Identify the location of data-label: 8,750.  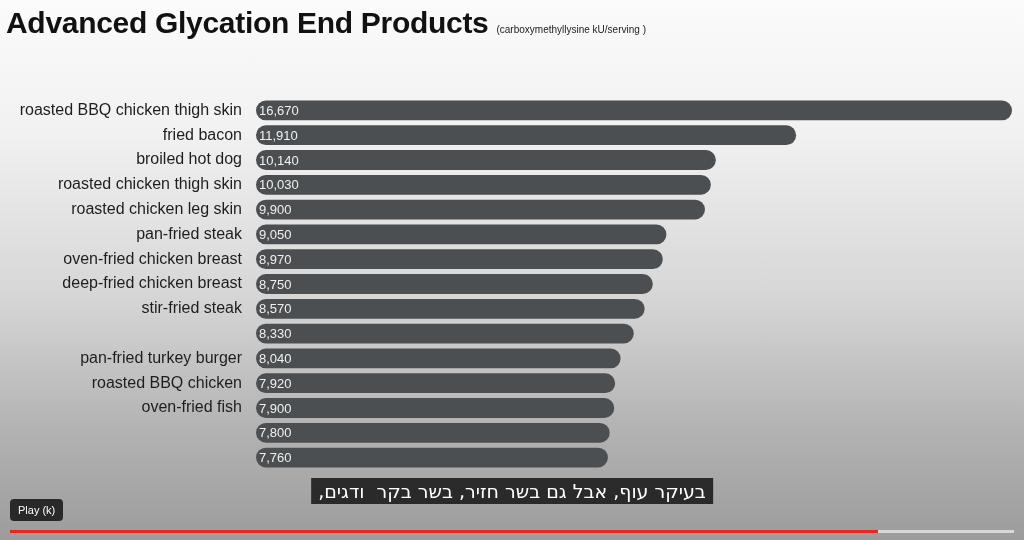
(275, 284).